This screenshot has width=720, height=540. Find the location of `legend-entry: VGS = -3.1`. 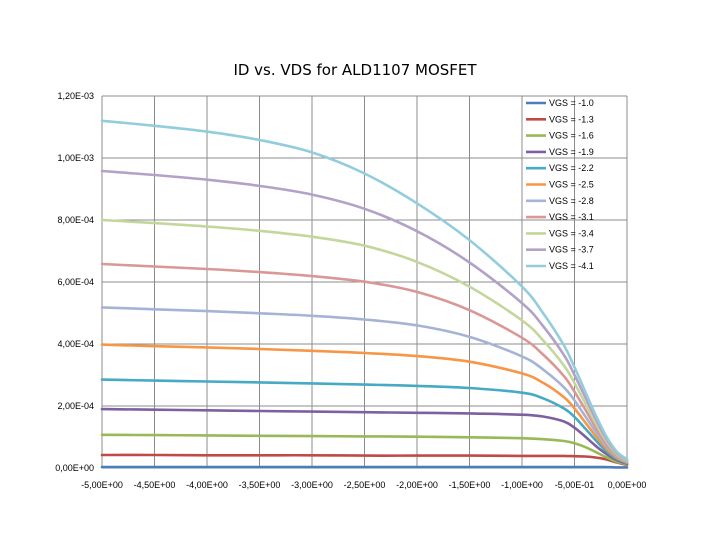

legend-entry: VGS = -3.1 is located at coordinates (571, 217).